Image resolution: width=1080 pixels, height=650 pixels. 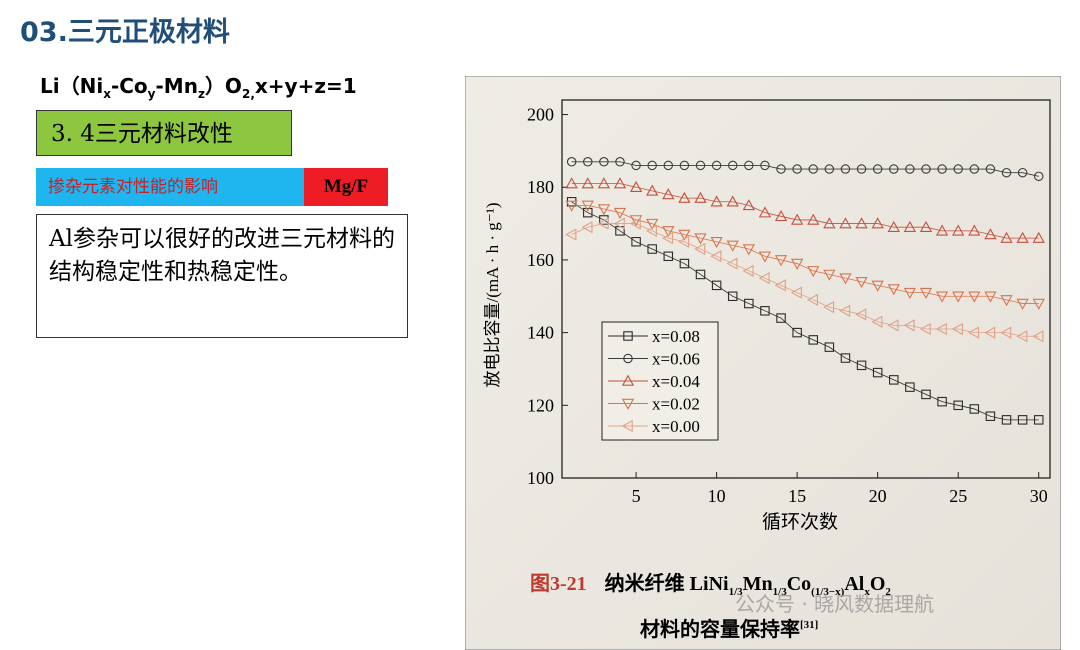 I want to click on slide-title: 03.三元正极材料, so click(x=125, y=32).